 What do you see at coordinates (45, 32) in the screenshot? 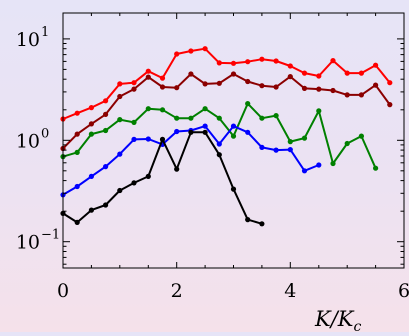
I see `y-tick-label-exponent: 1` at bounding box center [45, 32].